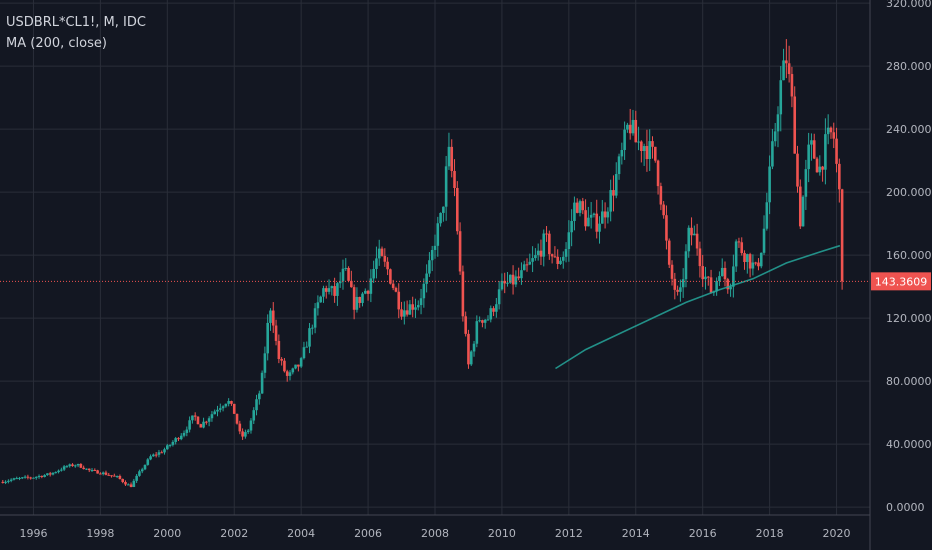 The image size is (932, 550). I want to click on last-price-label: 143.3609, so click(901, 281).